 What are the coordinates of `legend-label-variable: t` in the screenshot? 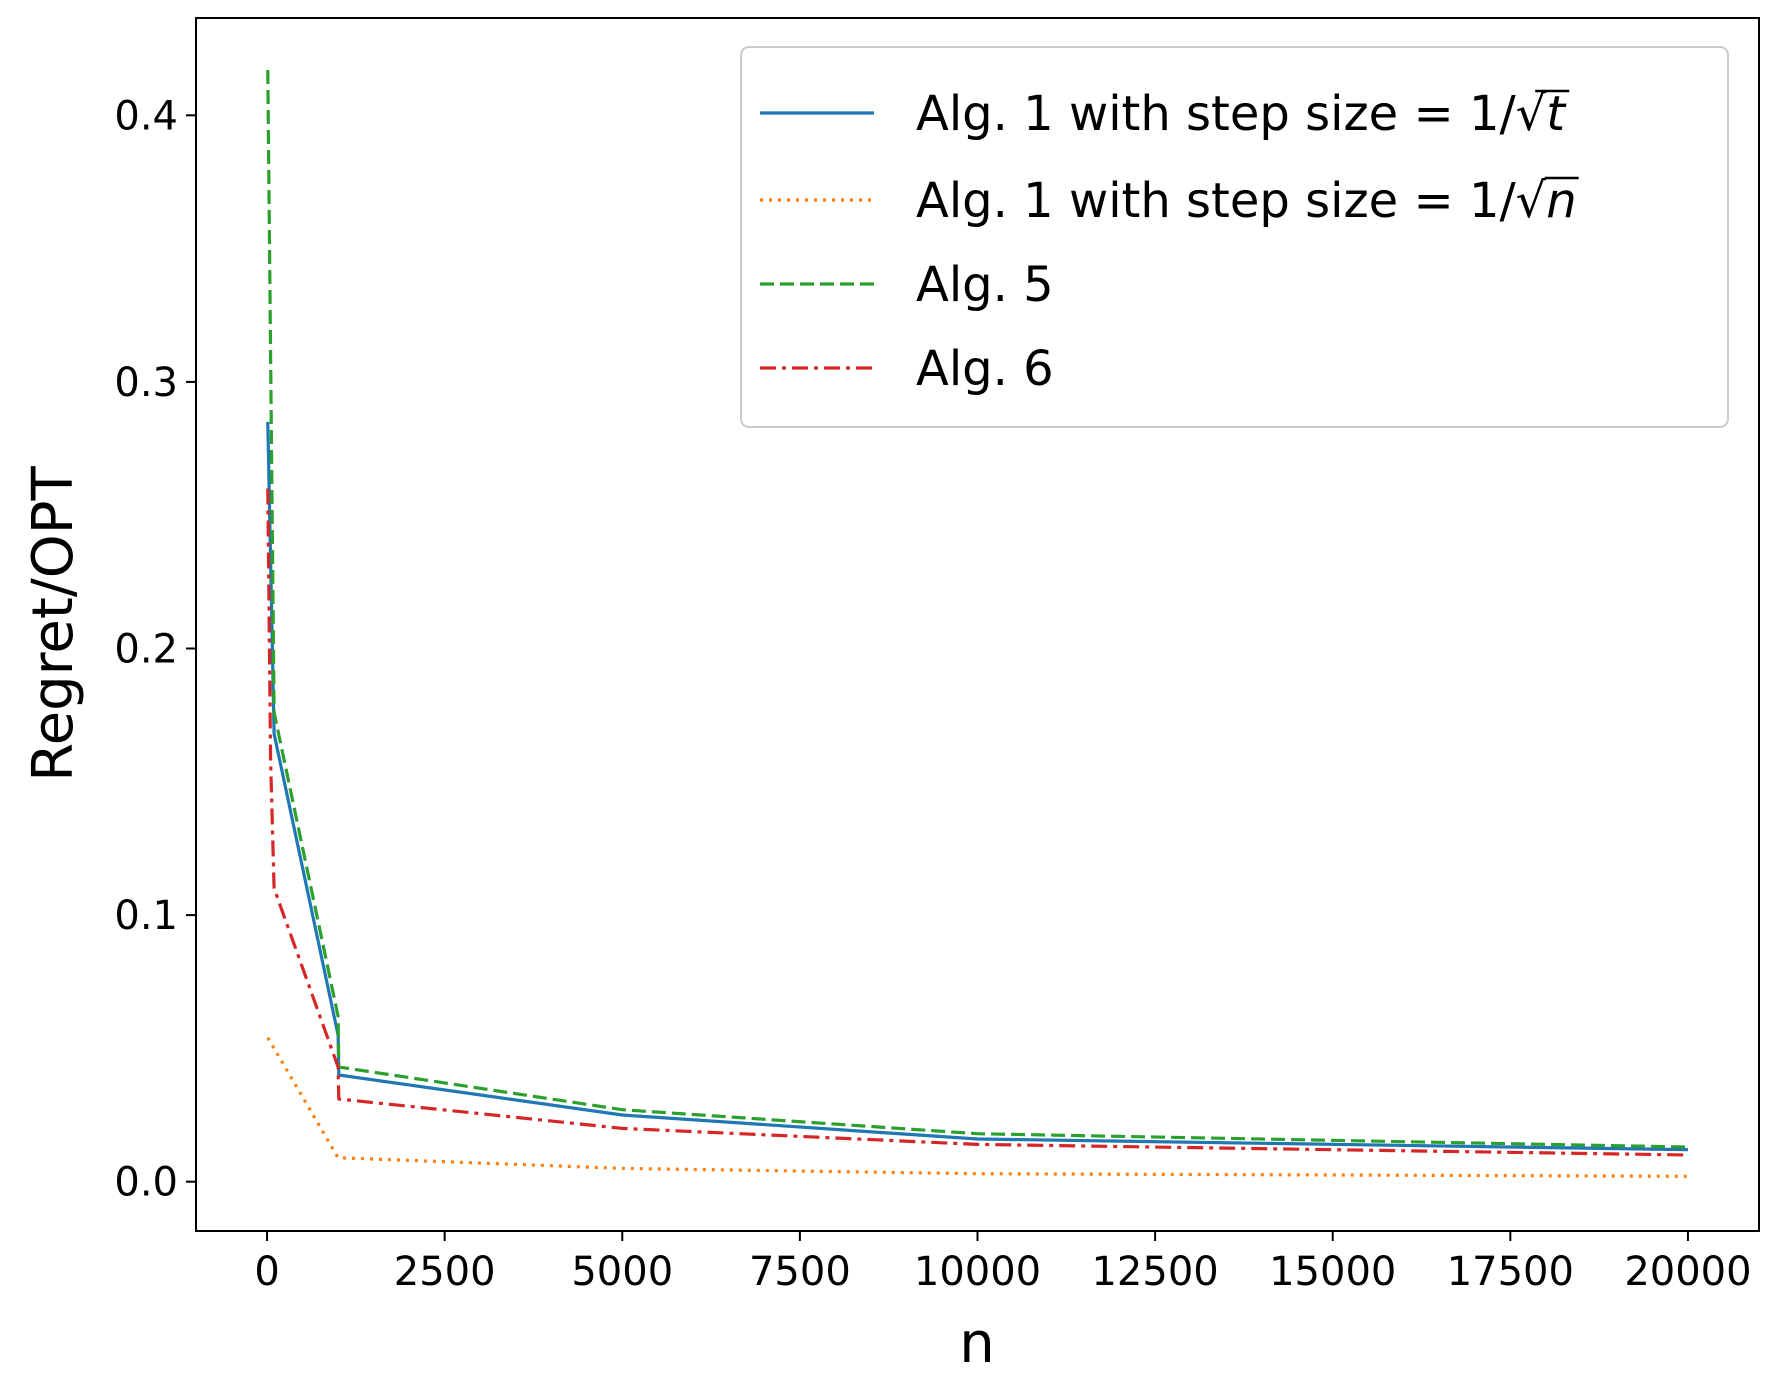 It's located at (1556, 114).